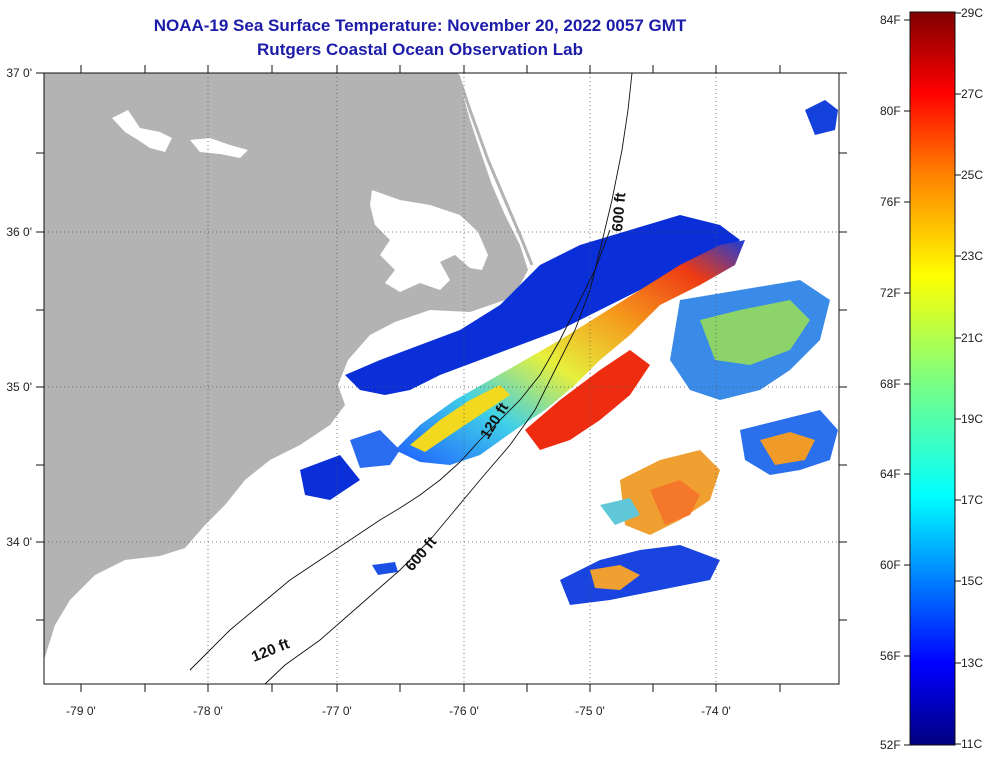 This screenshot has height=761, width=992. Describe the element at coordinates (19, 387) in the screenshot. I see `lat-label-35: 35 0'` at that location.